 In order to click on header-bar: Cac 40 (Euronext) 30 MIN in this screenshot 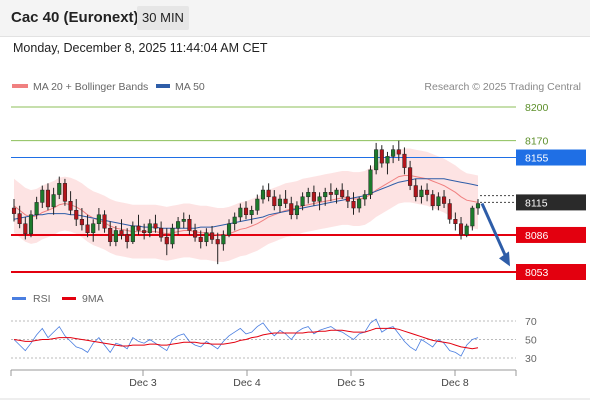, I will do `click(295, 18)`.